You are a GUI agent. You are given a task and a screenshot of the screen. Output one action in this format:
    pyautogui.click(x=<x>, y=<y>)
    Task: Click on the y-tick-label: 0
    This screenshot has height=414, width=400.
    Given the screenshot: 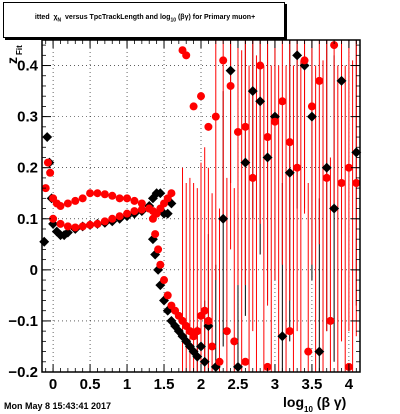 What is the action you would take?
    pyautogui.click(x=34, y=270)
    